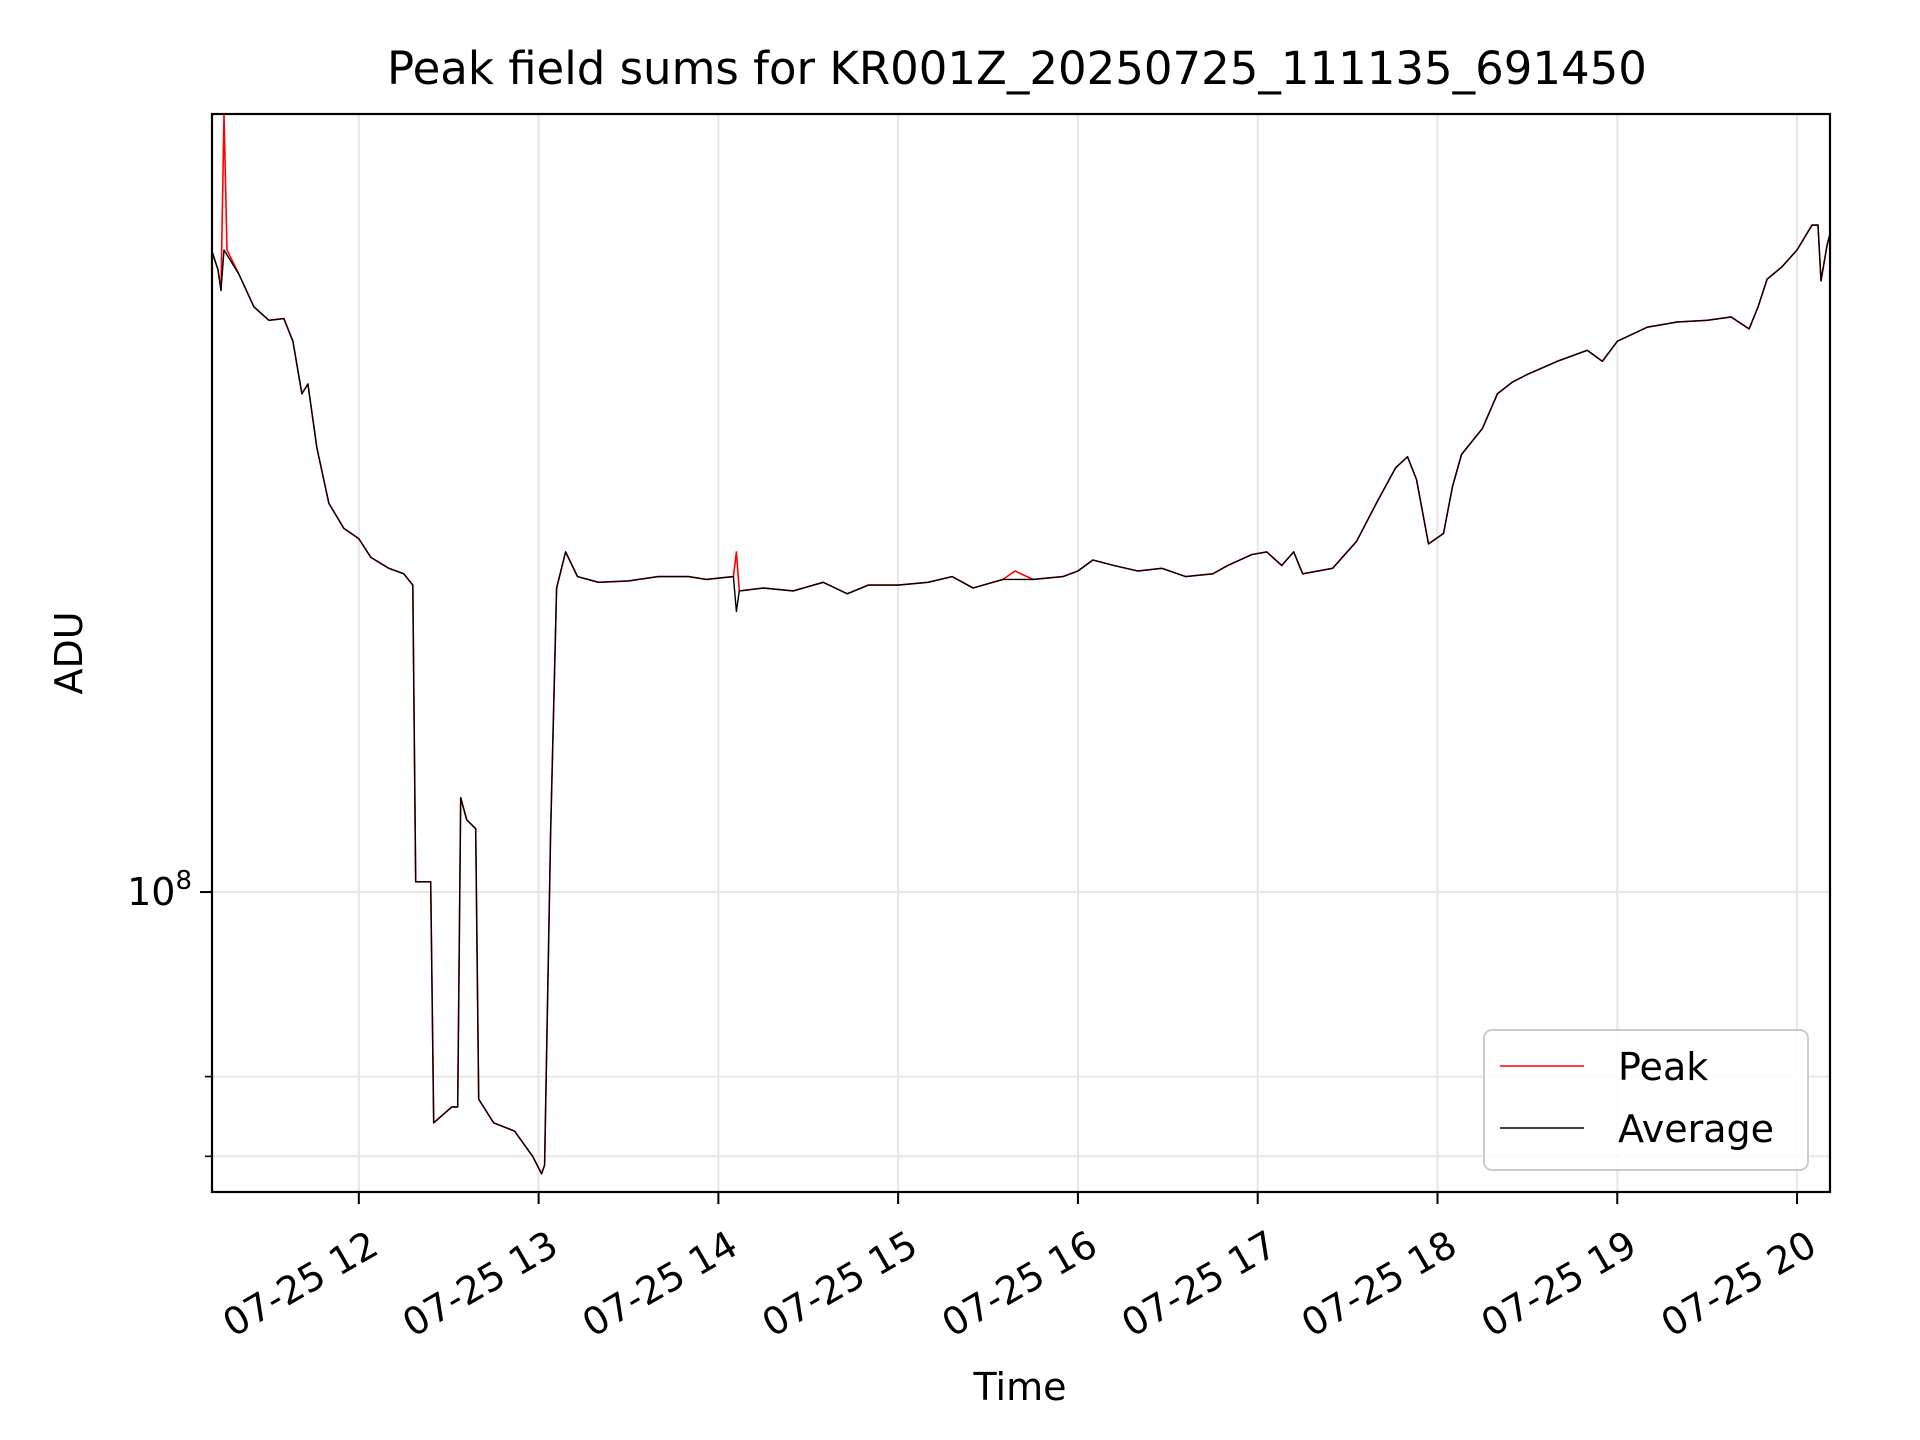 This screenshot has width=1920, height=1440. I want to click on legend-label-peak: Peak, so click(1663, 1067).